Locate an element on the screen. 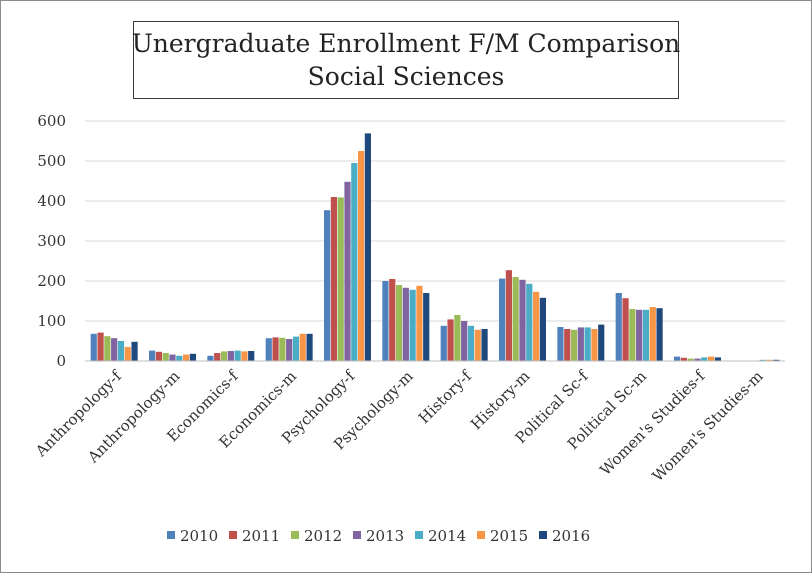  y-axis: 0 100 200 300 400 500 600 is located at coordinates (51, 241).